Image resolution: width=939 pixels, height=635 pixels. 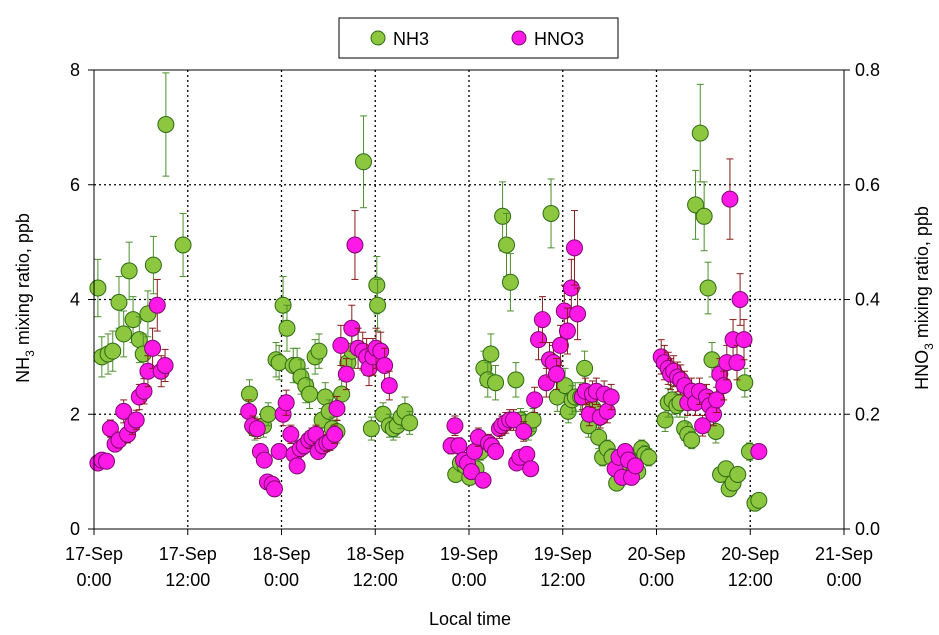 What do you see at coordinates (559, 39) in the screenshot?
I see `legend-label-hno3: HNO3` at bounding box center [559, 39].